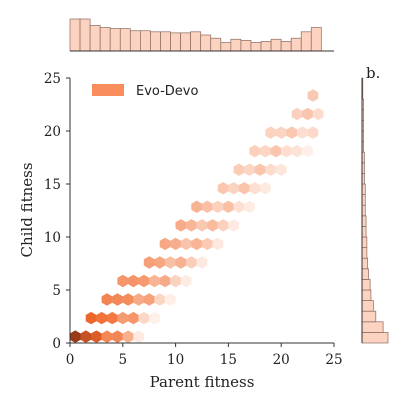 The height and width of the screenshot is (416, 411). I want to click on top-marginal-histogram, so click(201, 35).